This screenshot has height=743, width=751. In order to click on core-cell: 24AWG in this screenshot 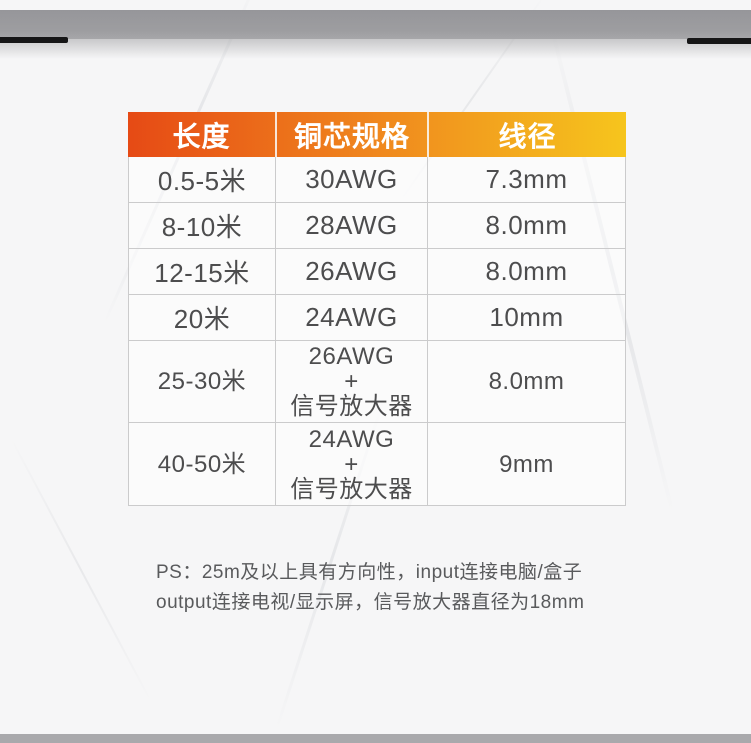, I will do `click(351, 317)`.